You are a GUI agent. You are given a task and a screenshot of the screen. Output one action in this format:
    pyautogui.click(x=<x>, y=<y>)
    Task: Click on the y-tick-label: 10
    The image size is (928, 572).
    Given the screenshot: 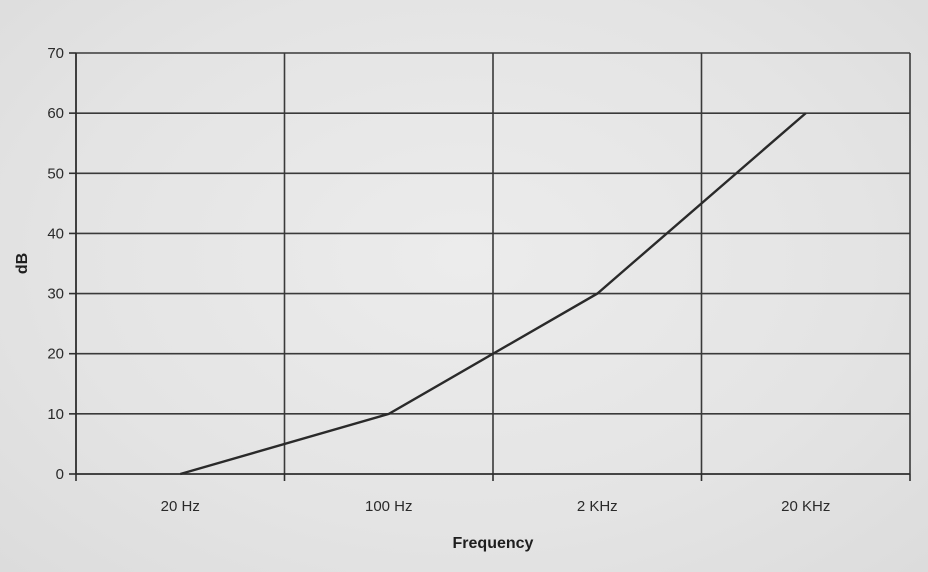 What is the action you would take?
    pyautogui.click(x=55, y=414)
    